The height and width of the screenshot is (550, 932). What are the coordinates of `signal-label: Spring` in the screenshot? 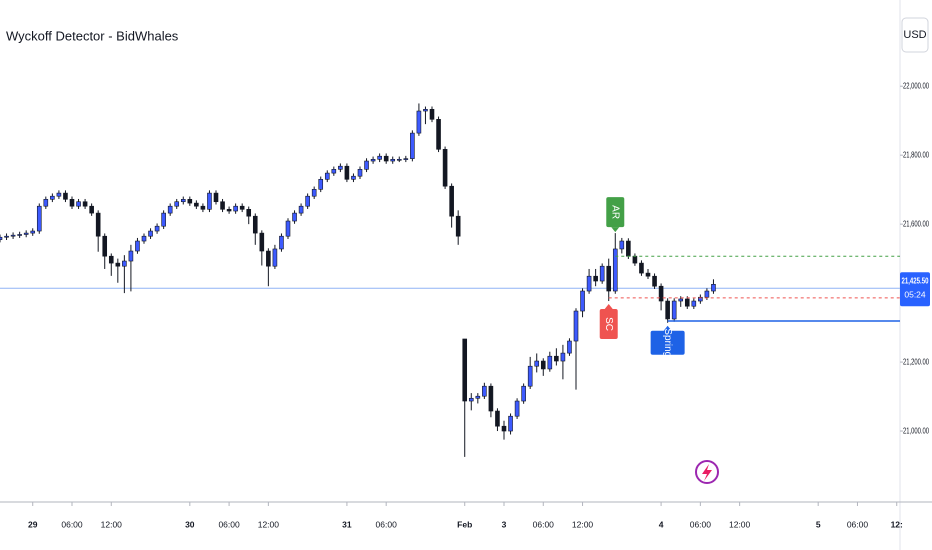 It's located at (667, 342).